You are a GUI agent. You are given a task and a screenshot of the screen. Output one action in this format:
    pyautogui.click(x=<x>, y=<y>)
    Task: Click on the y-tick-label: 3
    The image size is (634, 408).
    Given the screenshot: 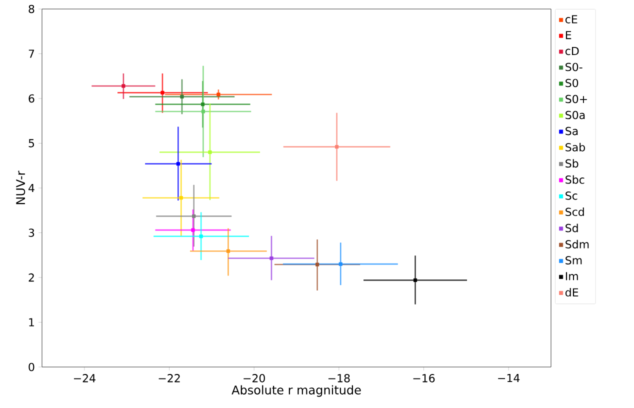 What is the action you would take?
    pyautogui.click(x=31, y=232)
    